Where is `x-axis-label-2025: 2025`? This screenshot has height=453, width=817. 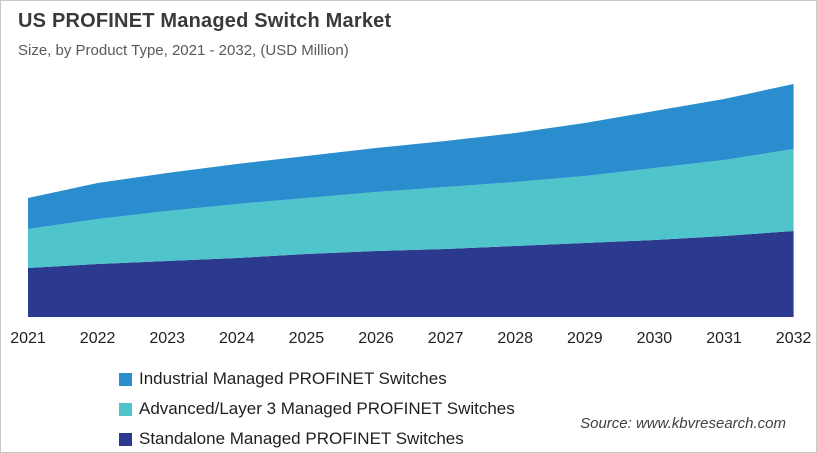 x-axis-label-2025: 2025 is located at coordinates (306, 338).